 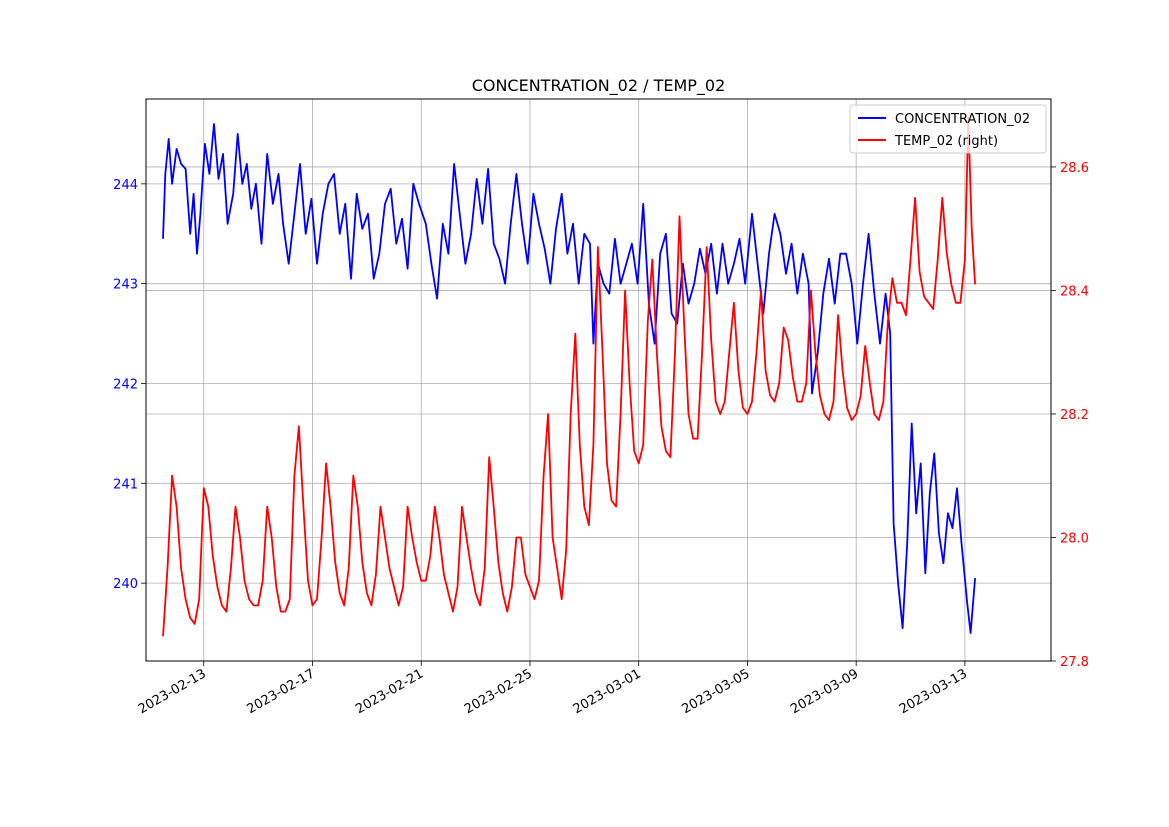 What do you see at coordinates (1074, 291) in the screenshot?
I see `y-right-tick-label: 28.4` at bounding box center [1074, 291].